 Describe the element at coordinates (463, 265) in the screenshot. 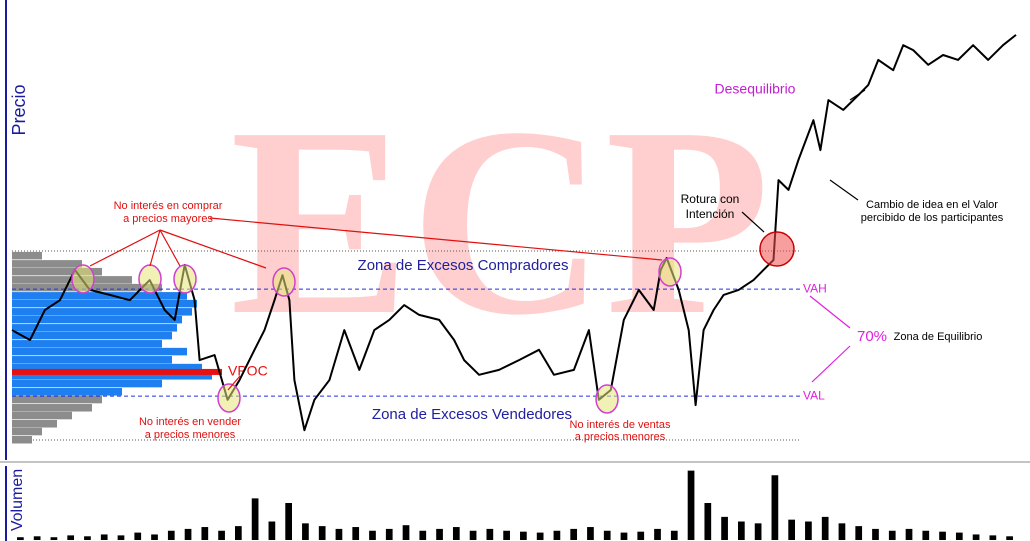

I see `annotation: Zona de Excesos Compradores` at that location.